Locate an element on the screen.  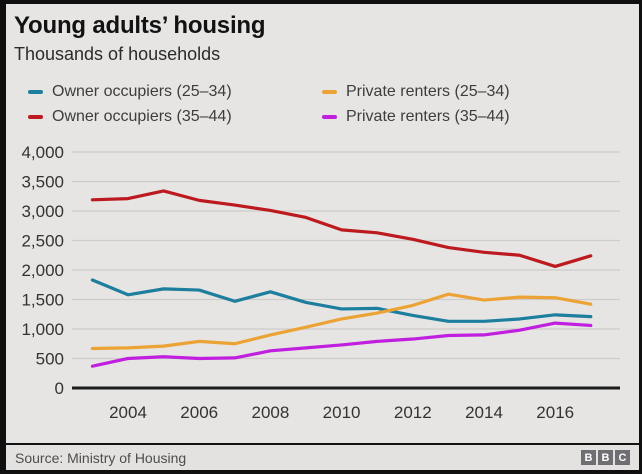
x-axis-tick-label: 2016 is located at coordinates (555, 412).